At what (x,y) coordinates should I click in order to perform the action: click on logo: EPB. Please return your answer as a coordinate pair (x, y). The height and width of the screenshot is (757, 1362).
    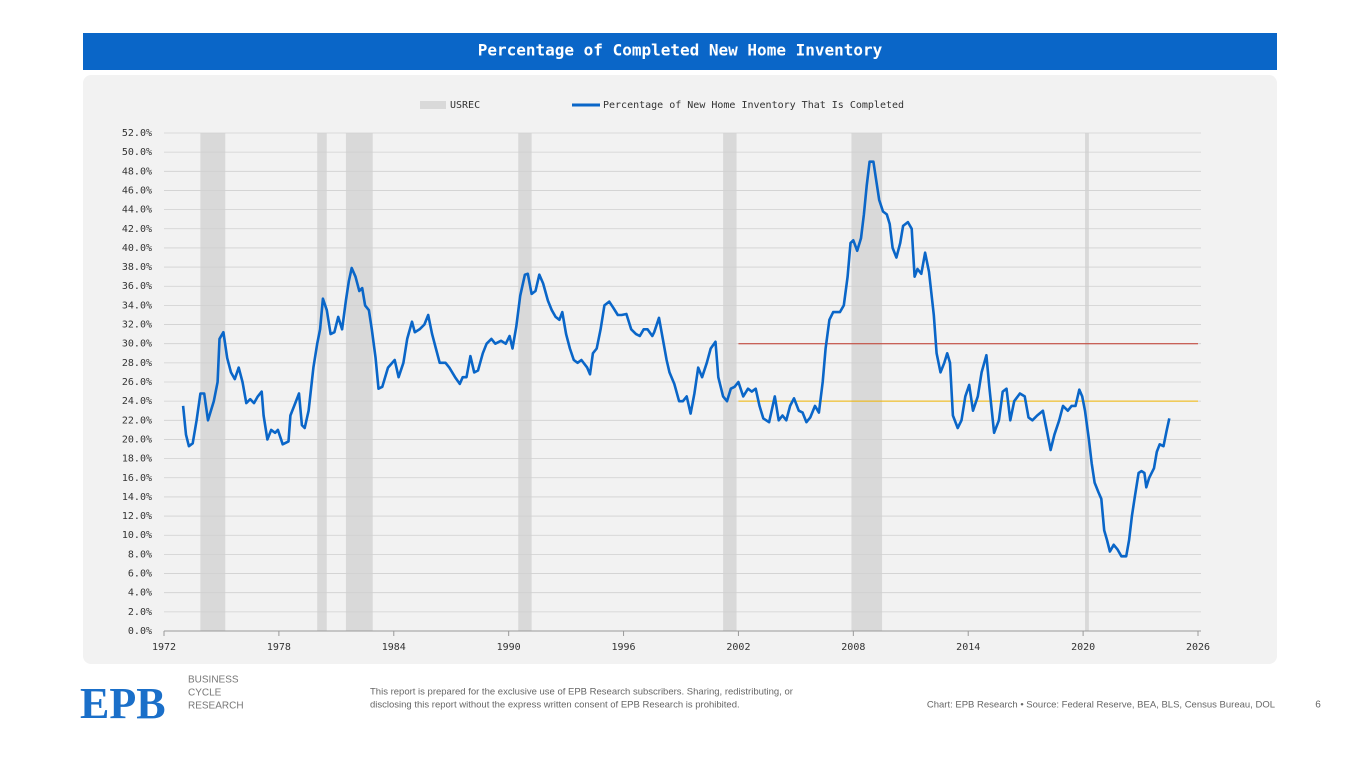
    Looking at the image, I should click on (123, 703).